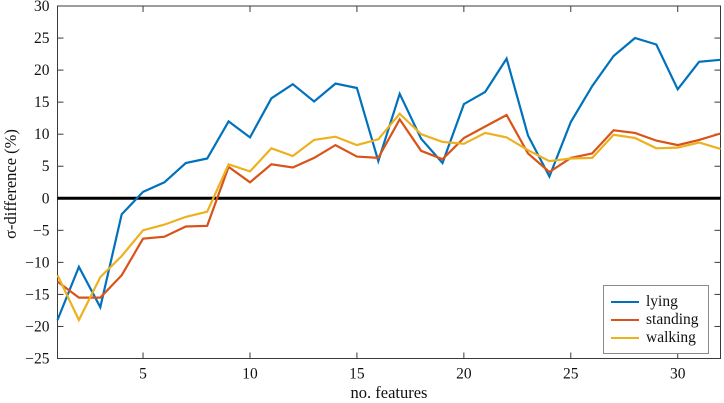 The height and width of the screenshot is (403, 724). What do you see at coordinates (250, 374) in the screenshot?
I see `x-tick-label: 10` at bounding box center [250, 374].